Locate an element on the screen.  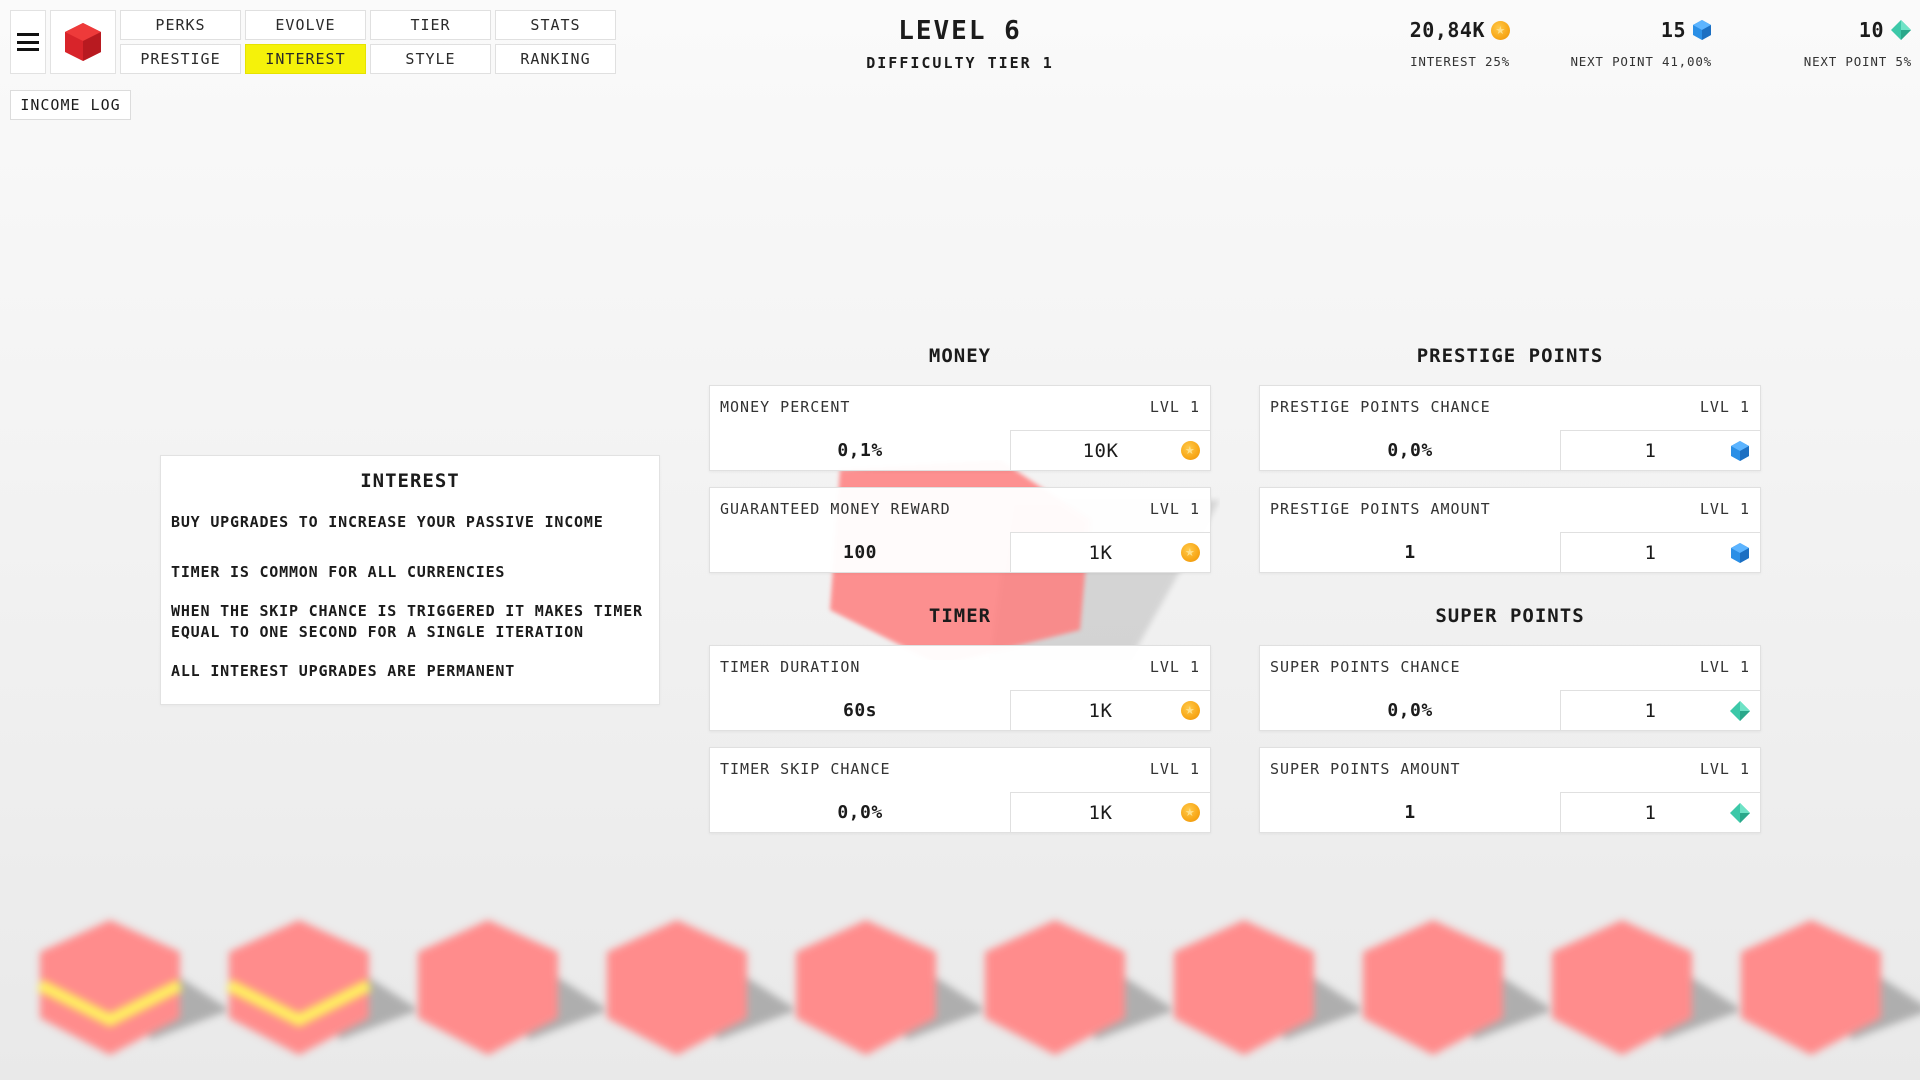
money-counter: 20,84K INTEREST 25% is located at coordinates (1460, 43).